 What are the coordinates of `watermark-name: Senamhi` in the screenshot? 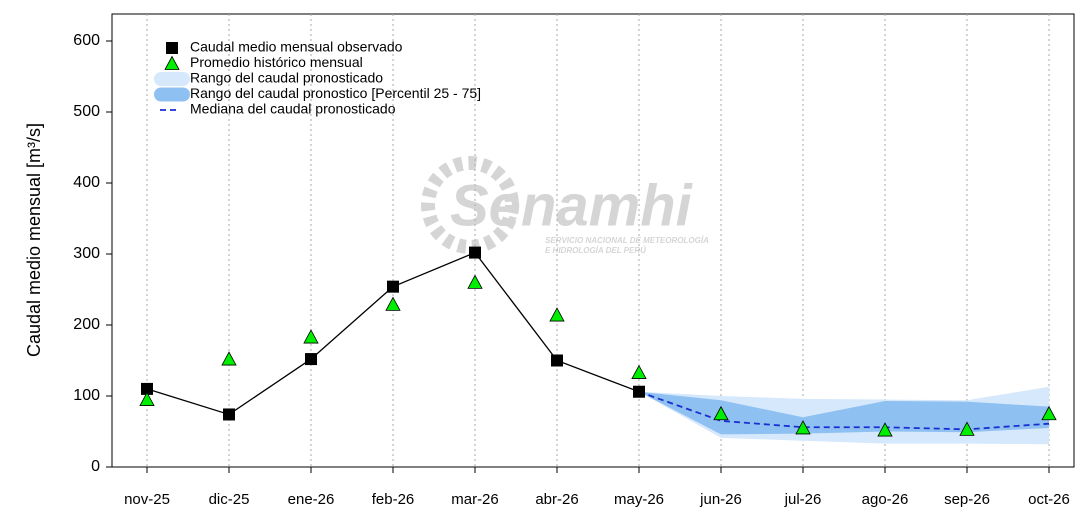 It's located at (572, 205).